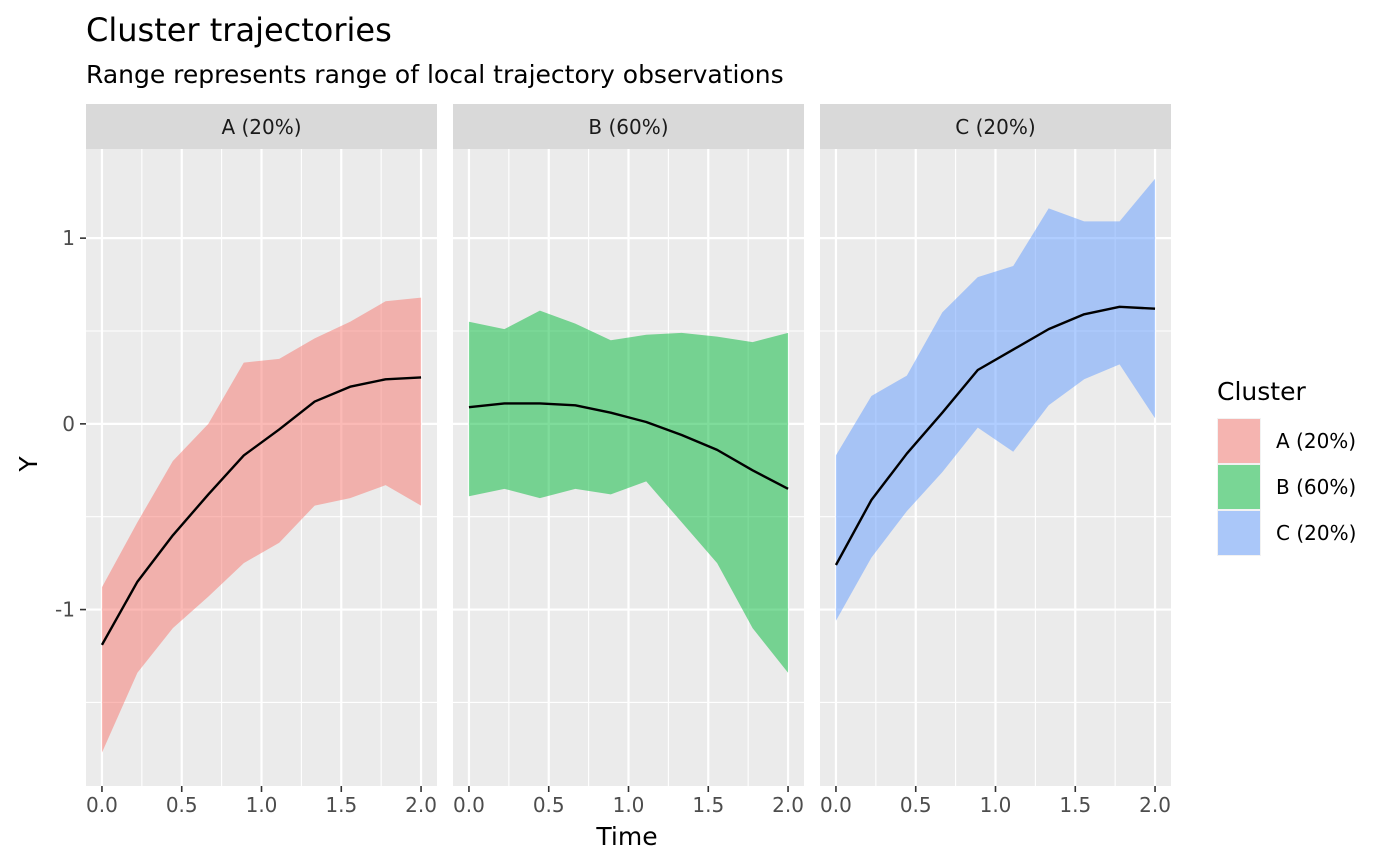  I want to click on y-tick-label: 0, so click(68, 424).